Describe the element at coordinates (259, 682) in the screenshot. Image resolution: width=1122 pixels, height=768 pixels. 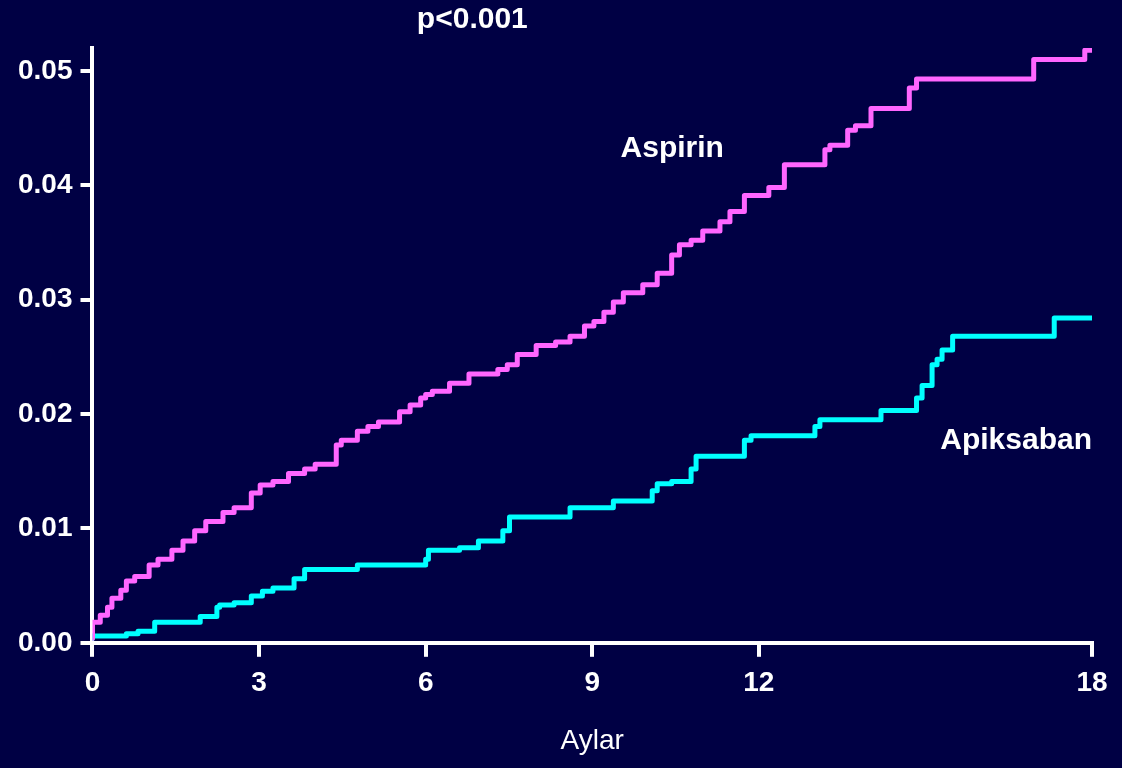
I see `x-tick-label: 3` at that location.